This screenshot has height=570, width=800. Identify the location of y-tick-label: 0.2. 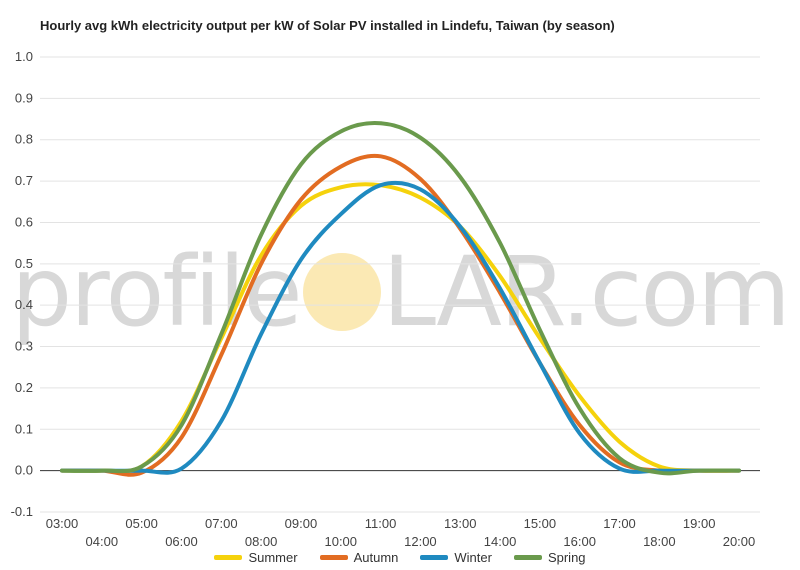
(24, 387).